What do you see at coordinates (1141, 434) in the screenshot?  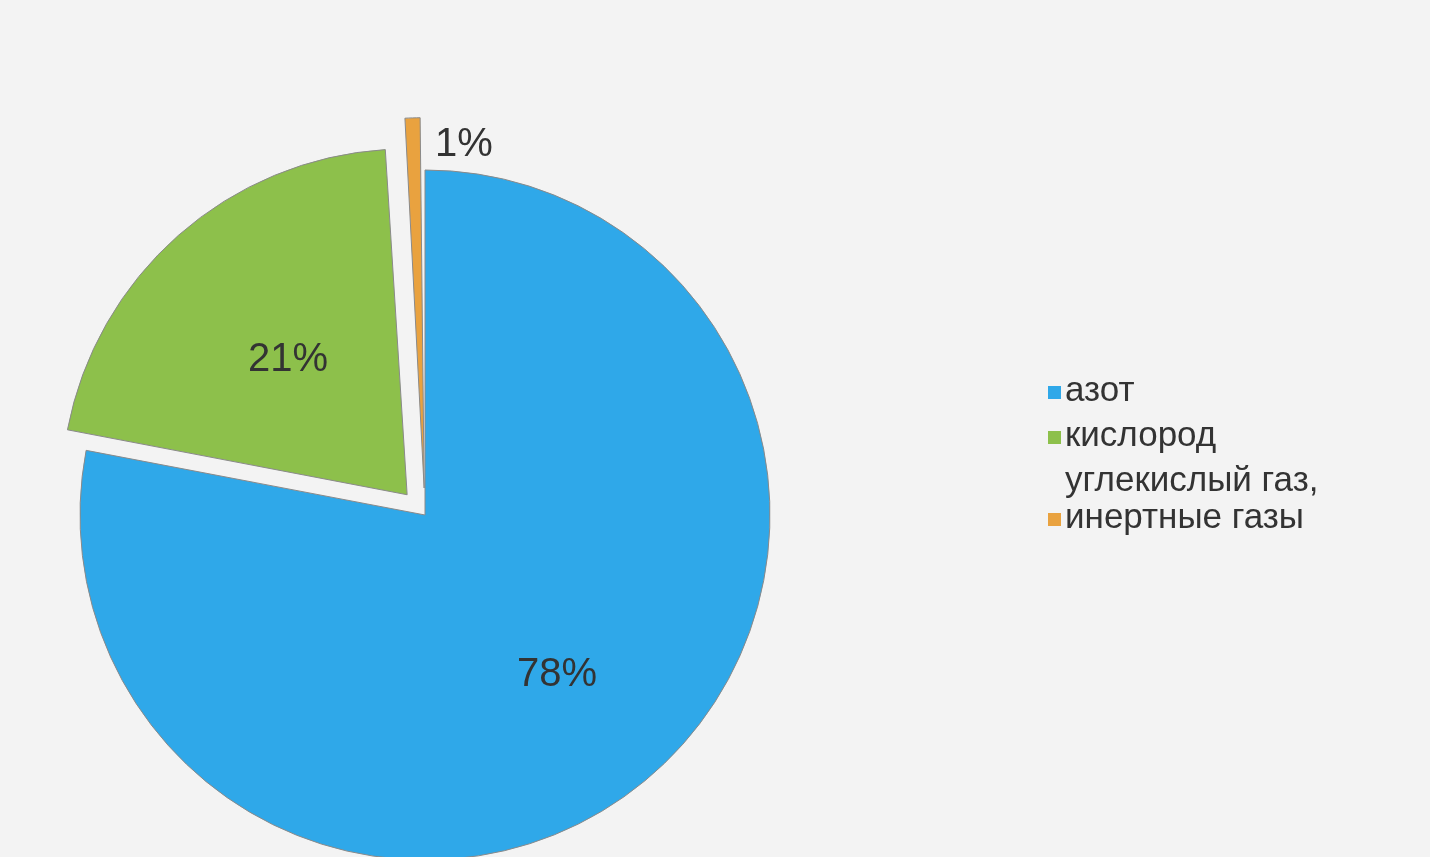 I see `legend-label: кислород` at bounding box center [1141, 434].